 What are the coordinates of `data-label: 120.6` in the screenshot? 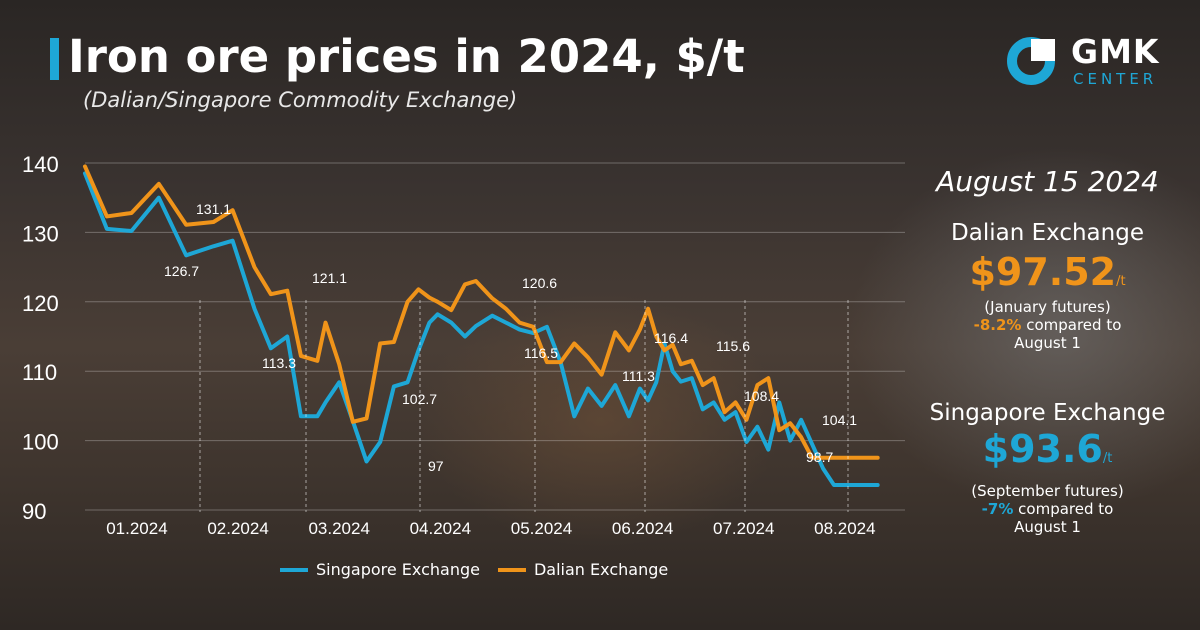 It's located at (539, 283).